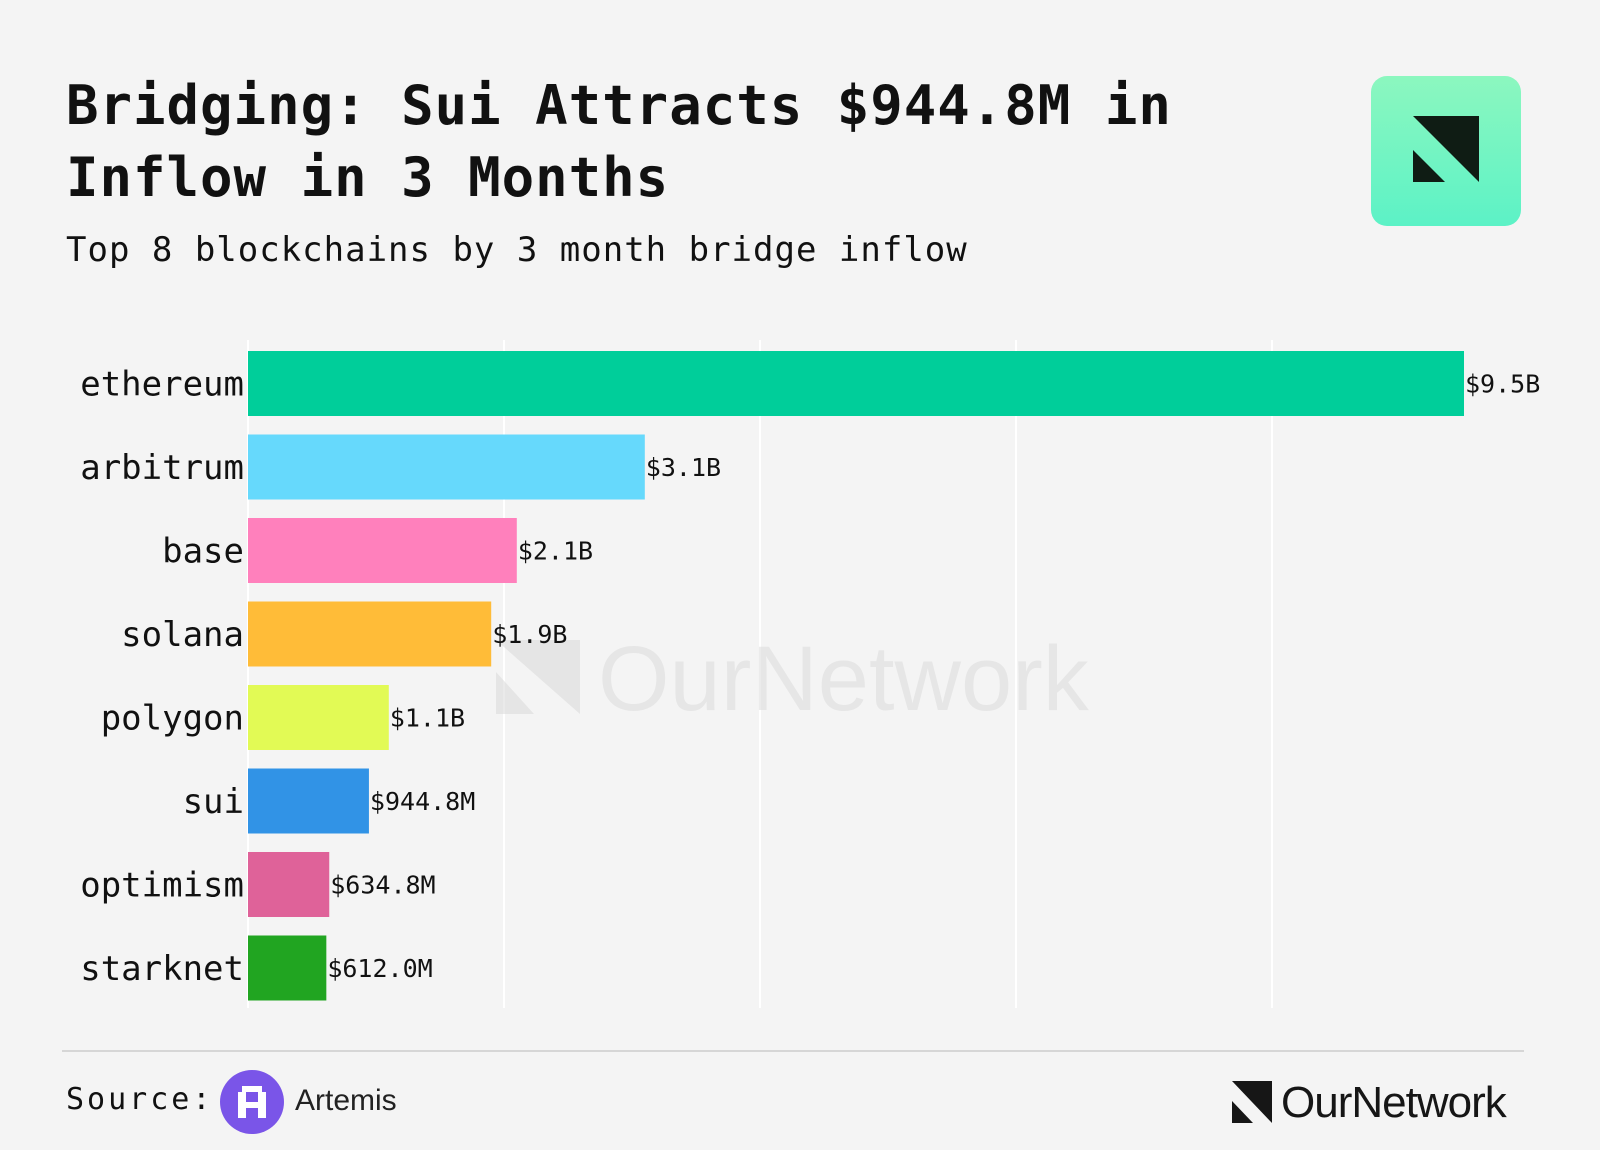 Image resolution: width=1600 pixels, height=1150 pixels. What do you see at coordinates (1394, 1102) in the screenshot?
I see `footer-brand-name: OurNetwork` at bounding box center [1394, 1102].